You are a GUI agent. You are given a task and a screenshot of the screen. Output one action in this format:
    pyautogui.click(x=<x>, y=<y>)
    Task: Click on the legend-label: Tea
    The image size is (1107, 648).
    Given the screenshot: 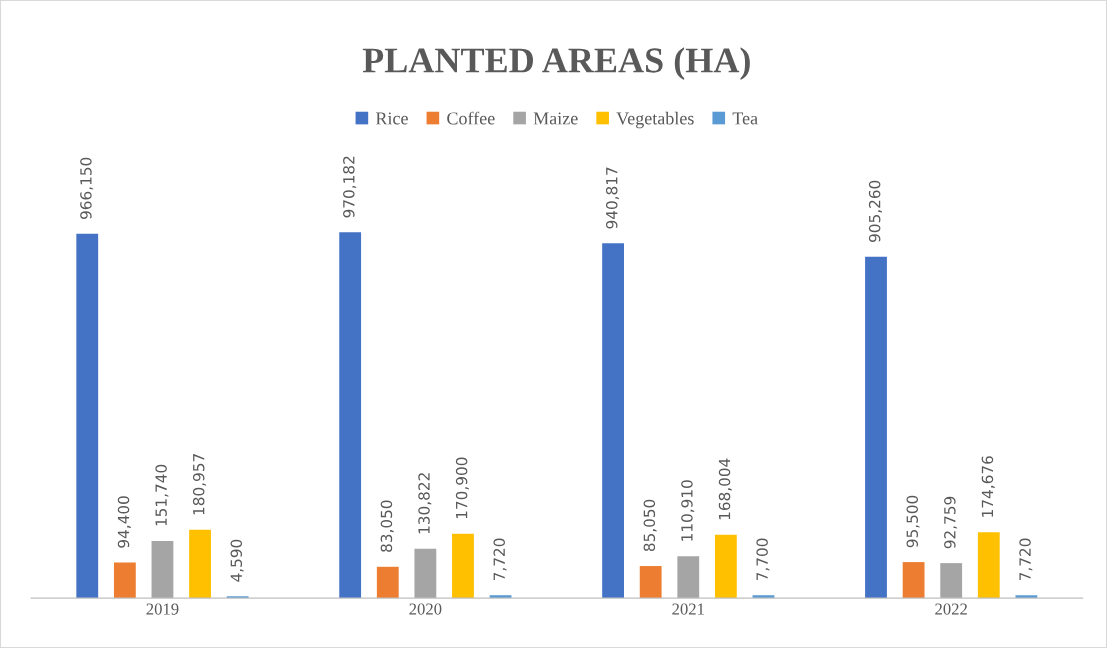 What is the action you would take?
    pyautogui.click(x=745, y=118)
    